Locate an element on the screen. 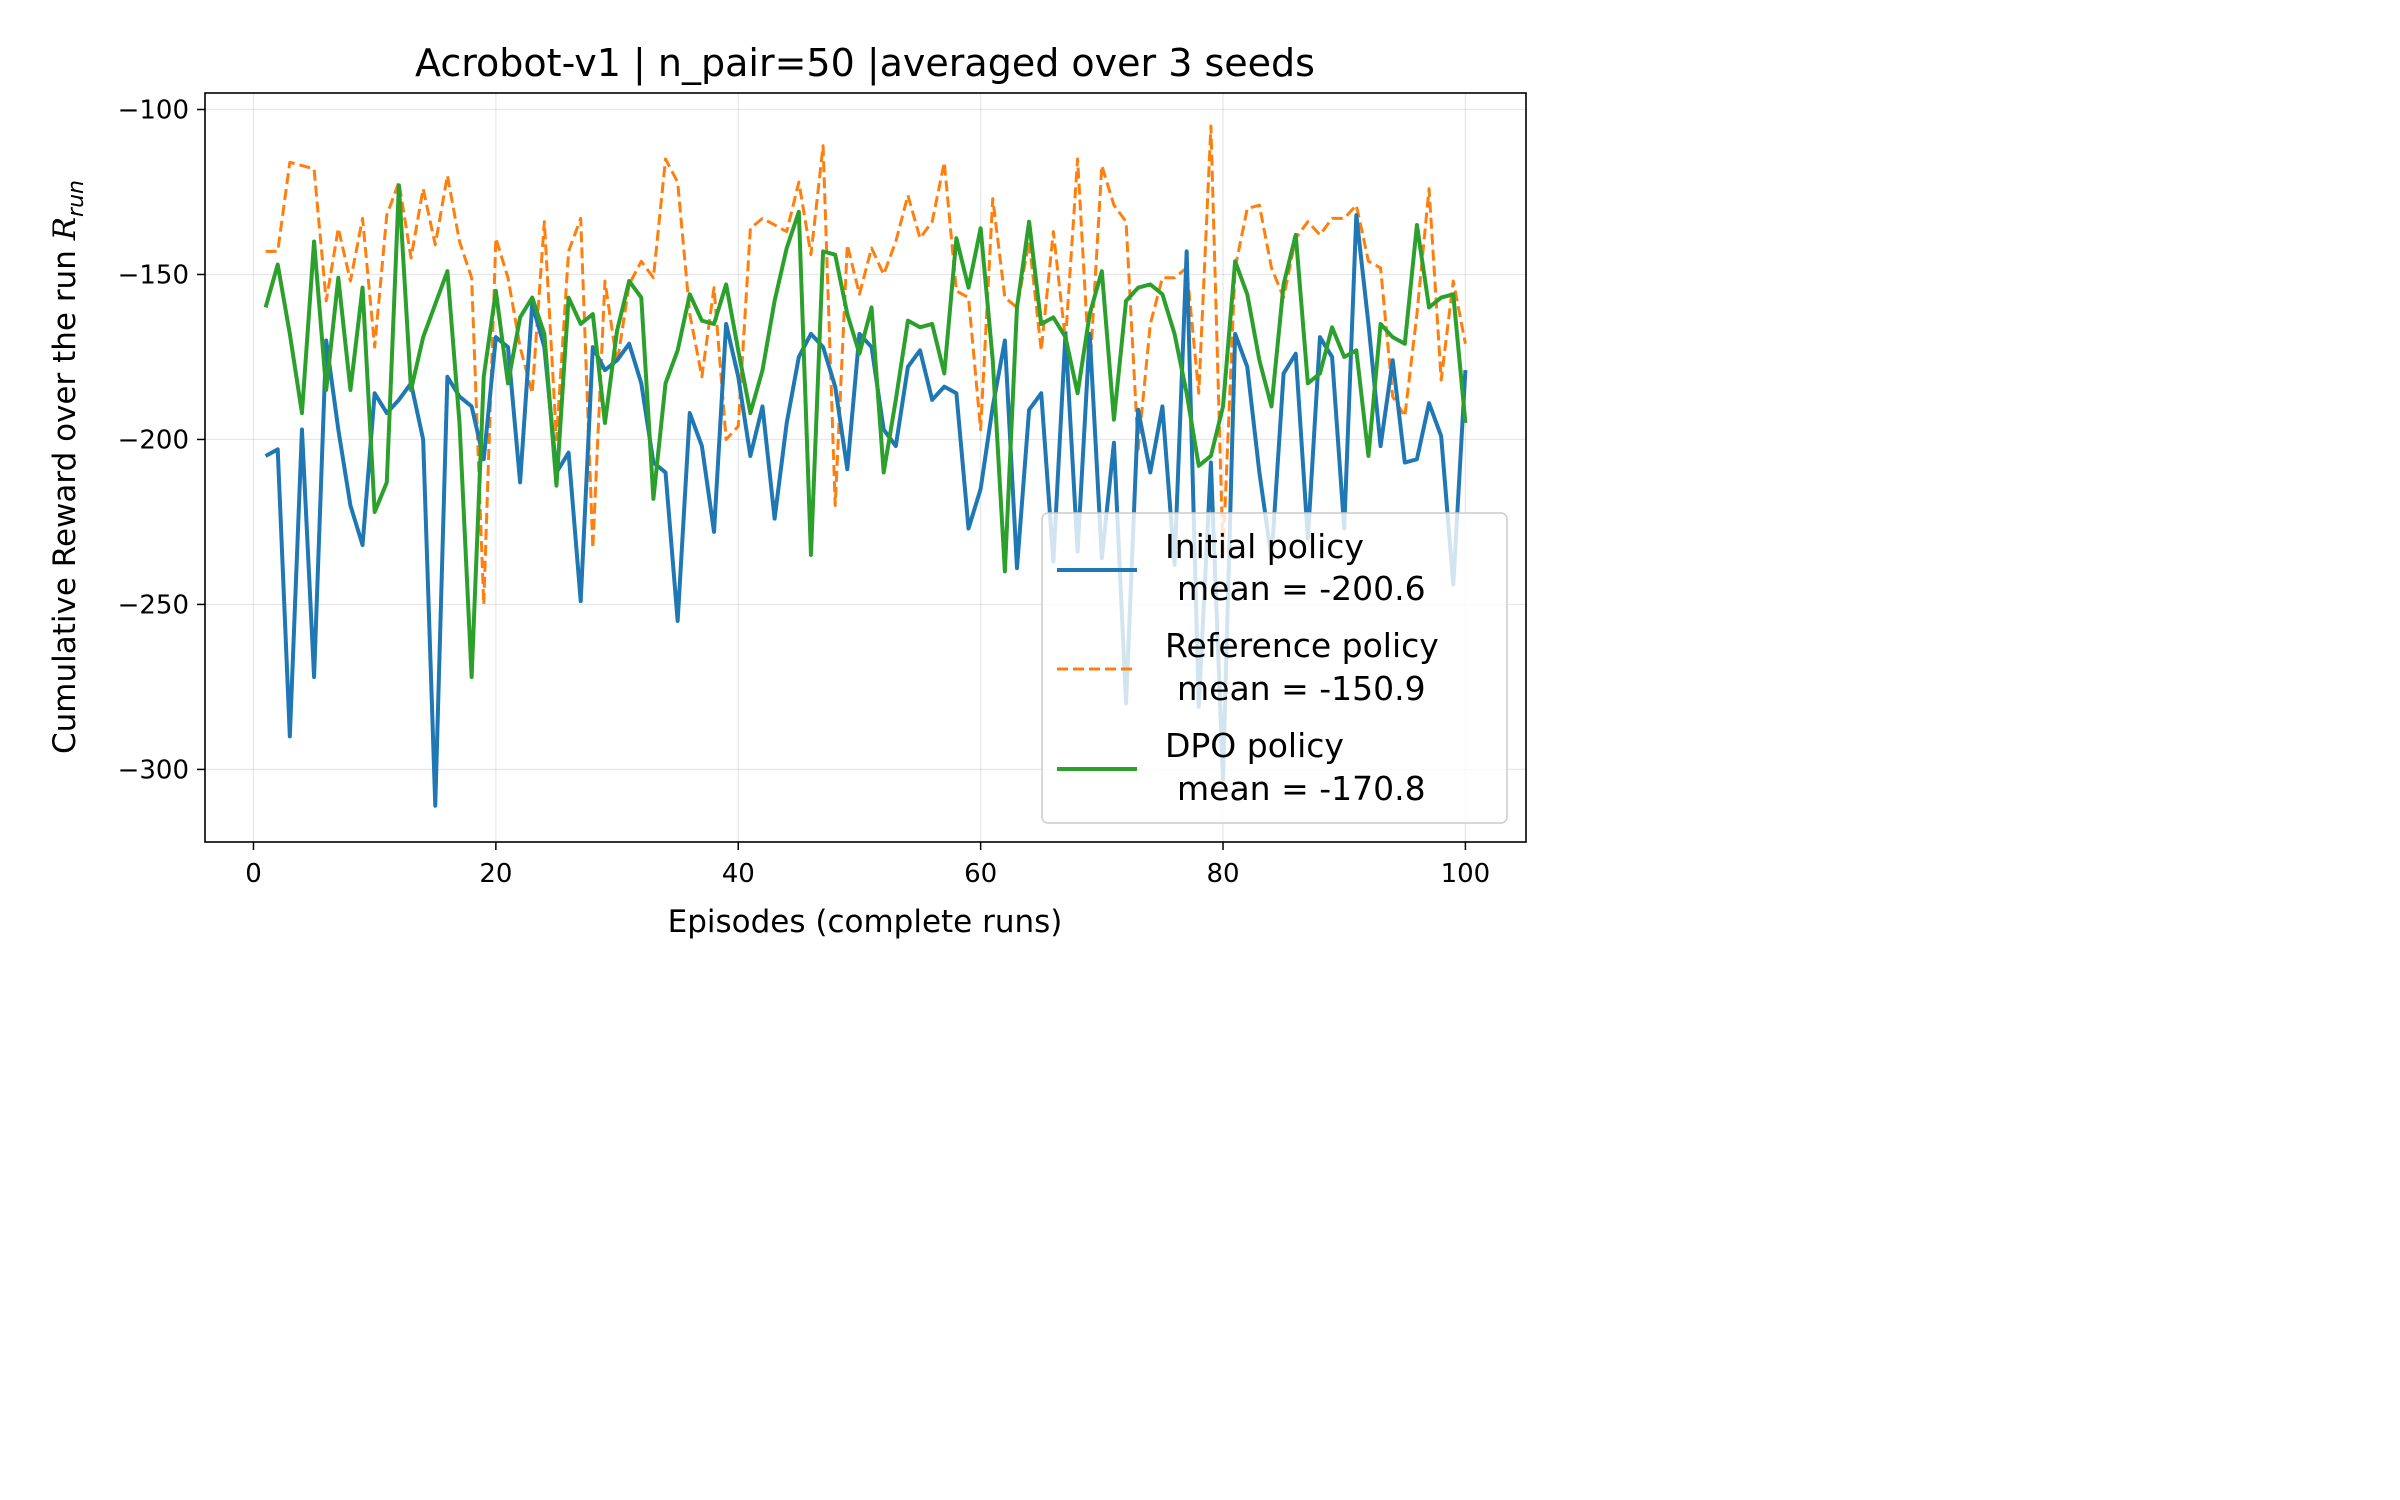 This screenshot has height=1500, width=2400. x-tick-label: 0 is located at coordinates (253, 874).